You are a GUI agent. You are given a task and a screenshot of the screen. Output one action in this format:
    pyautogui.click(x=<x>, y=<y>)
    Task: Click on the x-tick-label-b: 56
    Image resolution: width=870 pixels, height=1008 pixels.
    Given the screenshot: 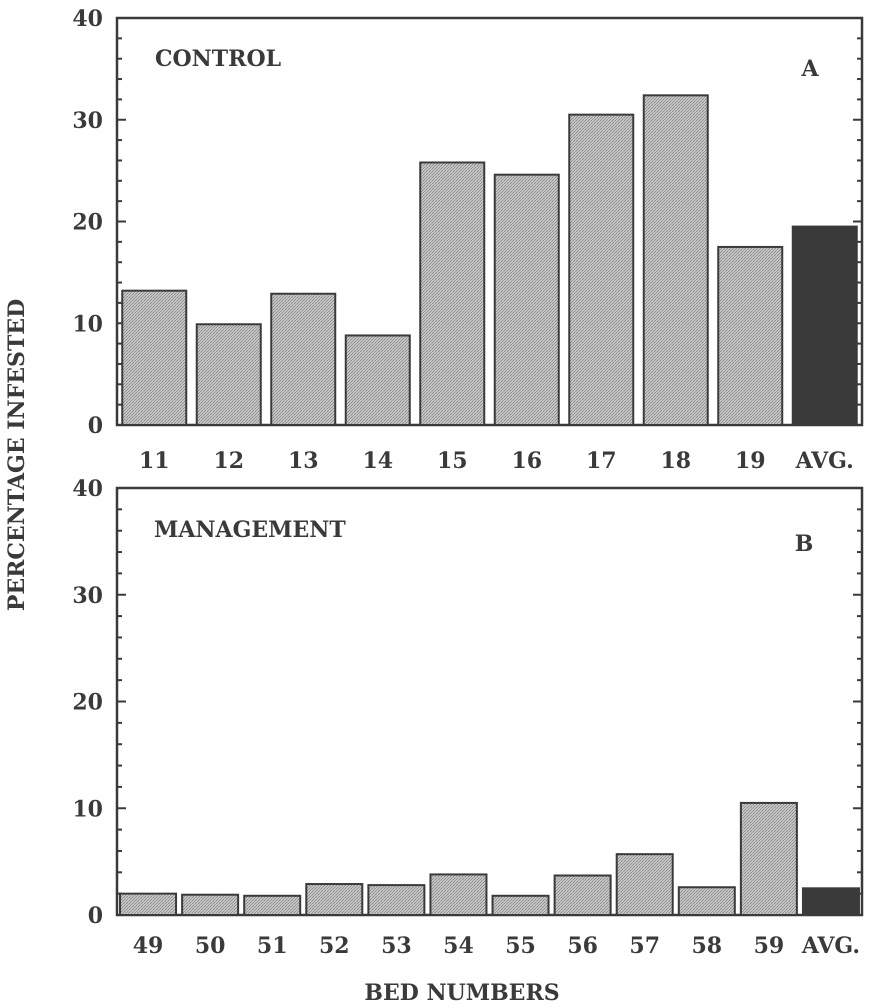 What is the action you would take?
    pyautogui.click(x=582, y=946)
    